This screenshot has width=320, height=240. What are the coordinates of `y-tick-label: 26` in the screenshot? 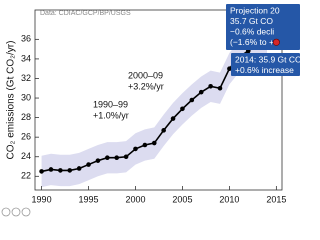 It's located at (26, 137).